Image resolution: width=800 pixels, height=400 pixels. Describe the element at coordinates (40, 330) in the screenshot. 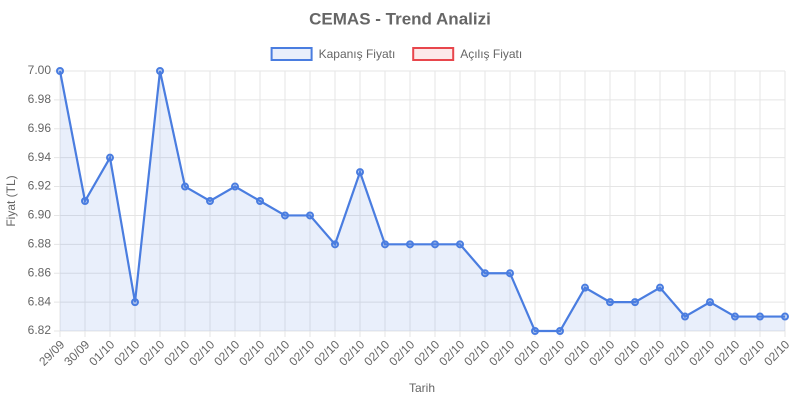

I see `y-tick-label: 6.82` at that location.